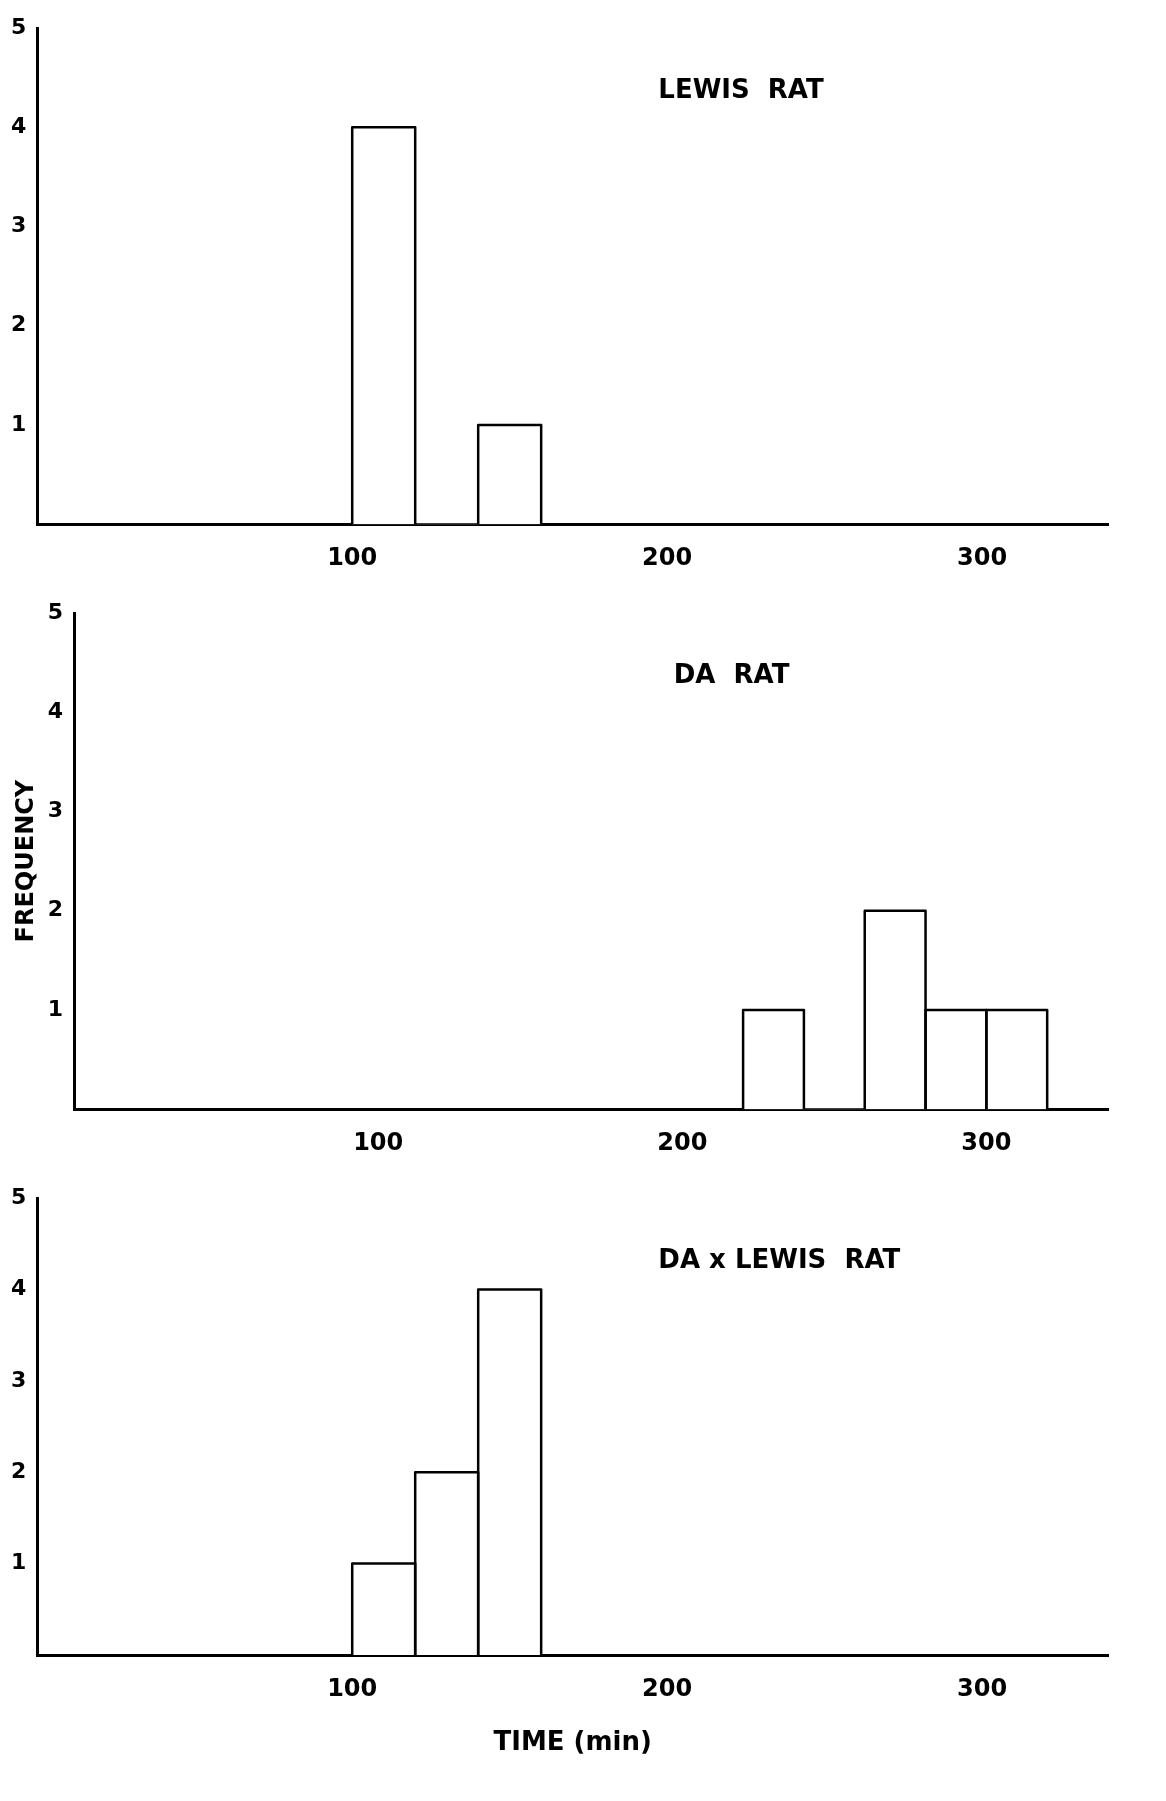 This screenshot has width=1166, height=1801. I want to click on text: DA RAT, so click(731, 673).